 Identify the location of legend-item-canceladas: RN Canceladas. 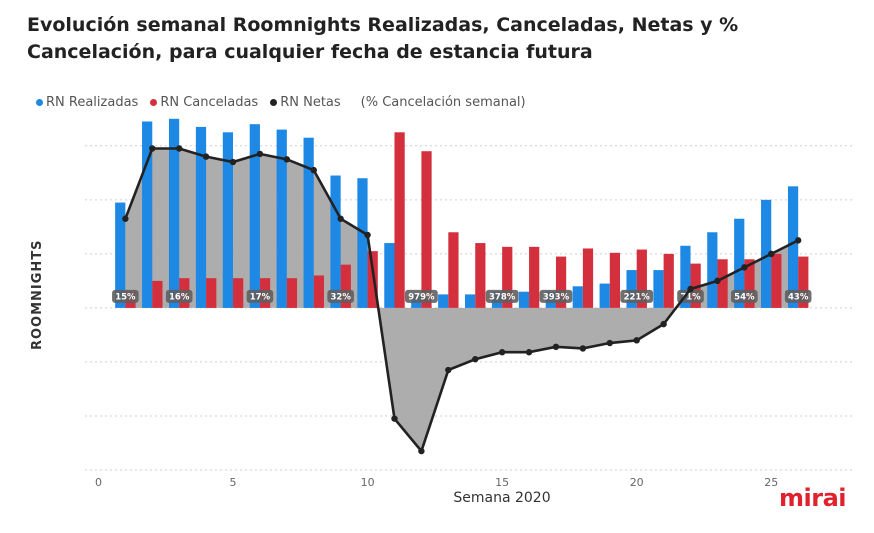
(204, 102).